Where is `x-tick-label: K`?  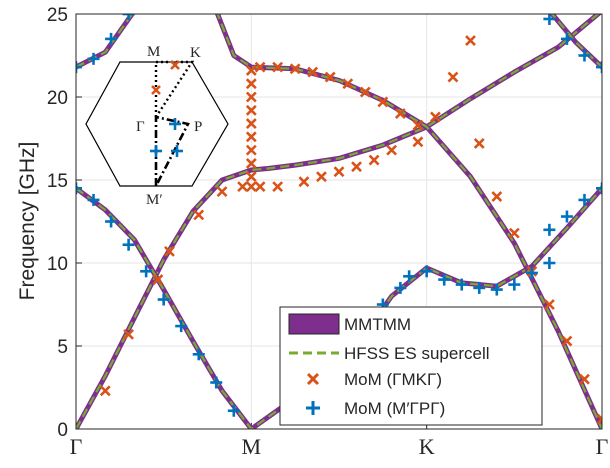
x-tick-label: K is located at coordinates (427, 446).